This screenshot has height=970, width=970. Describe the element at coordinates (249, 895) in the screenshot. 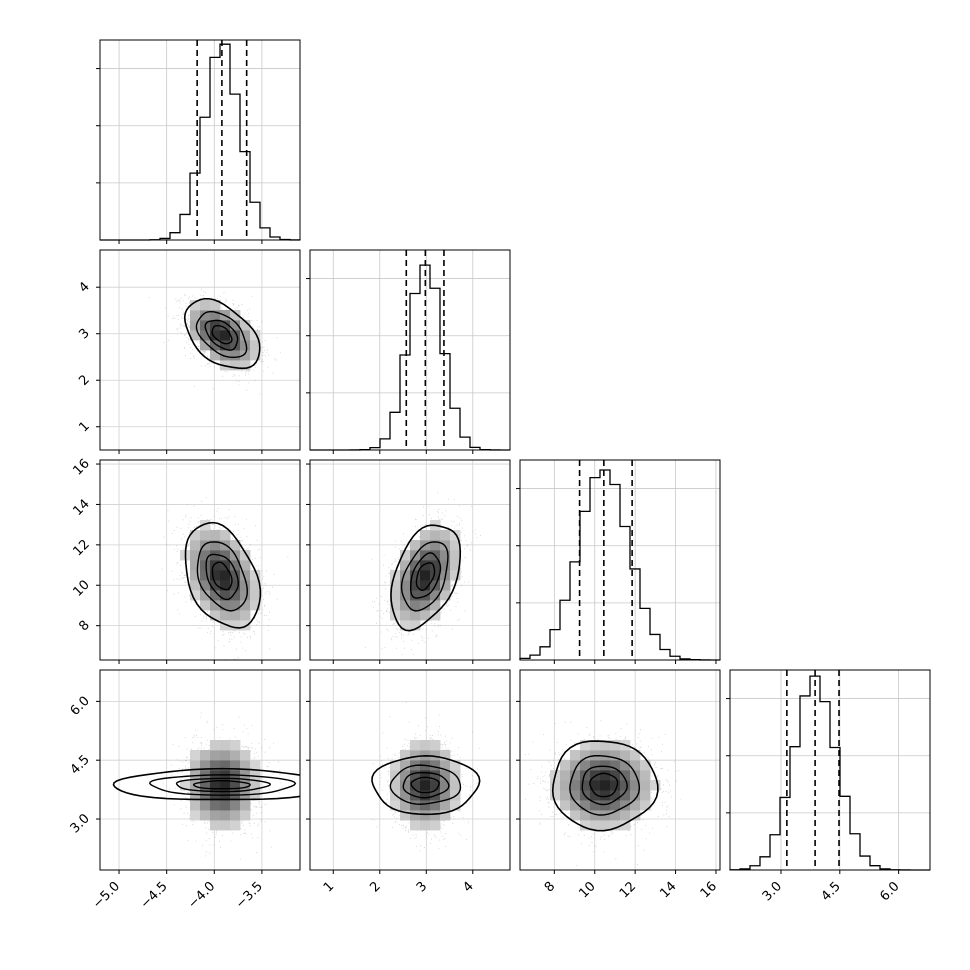

I see `x-tick-label: −3.5` at that location.